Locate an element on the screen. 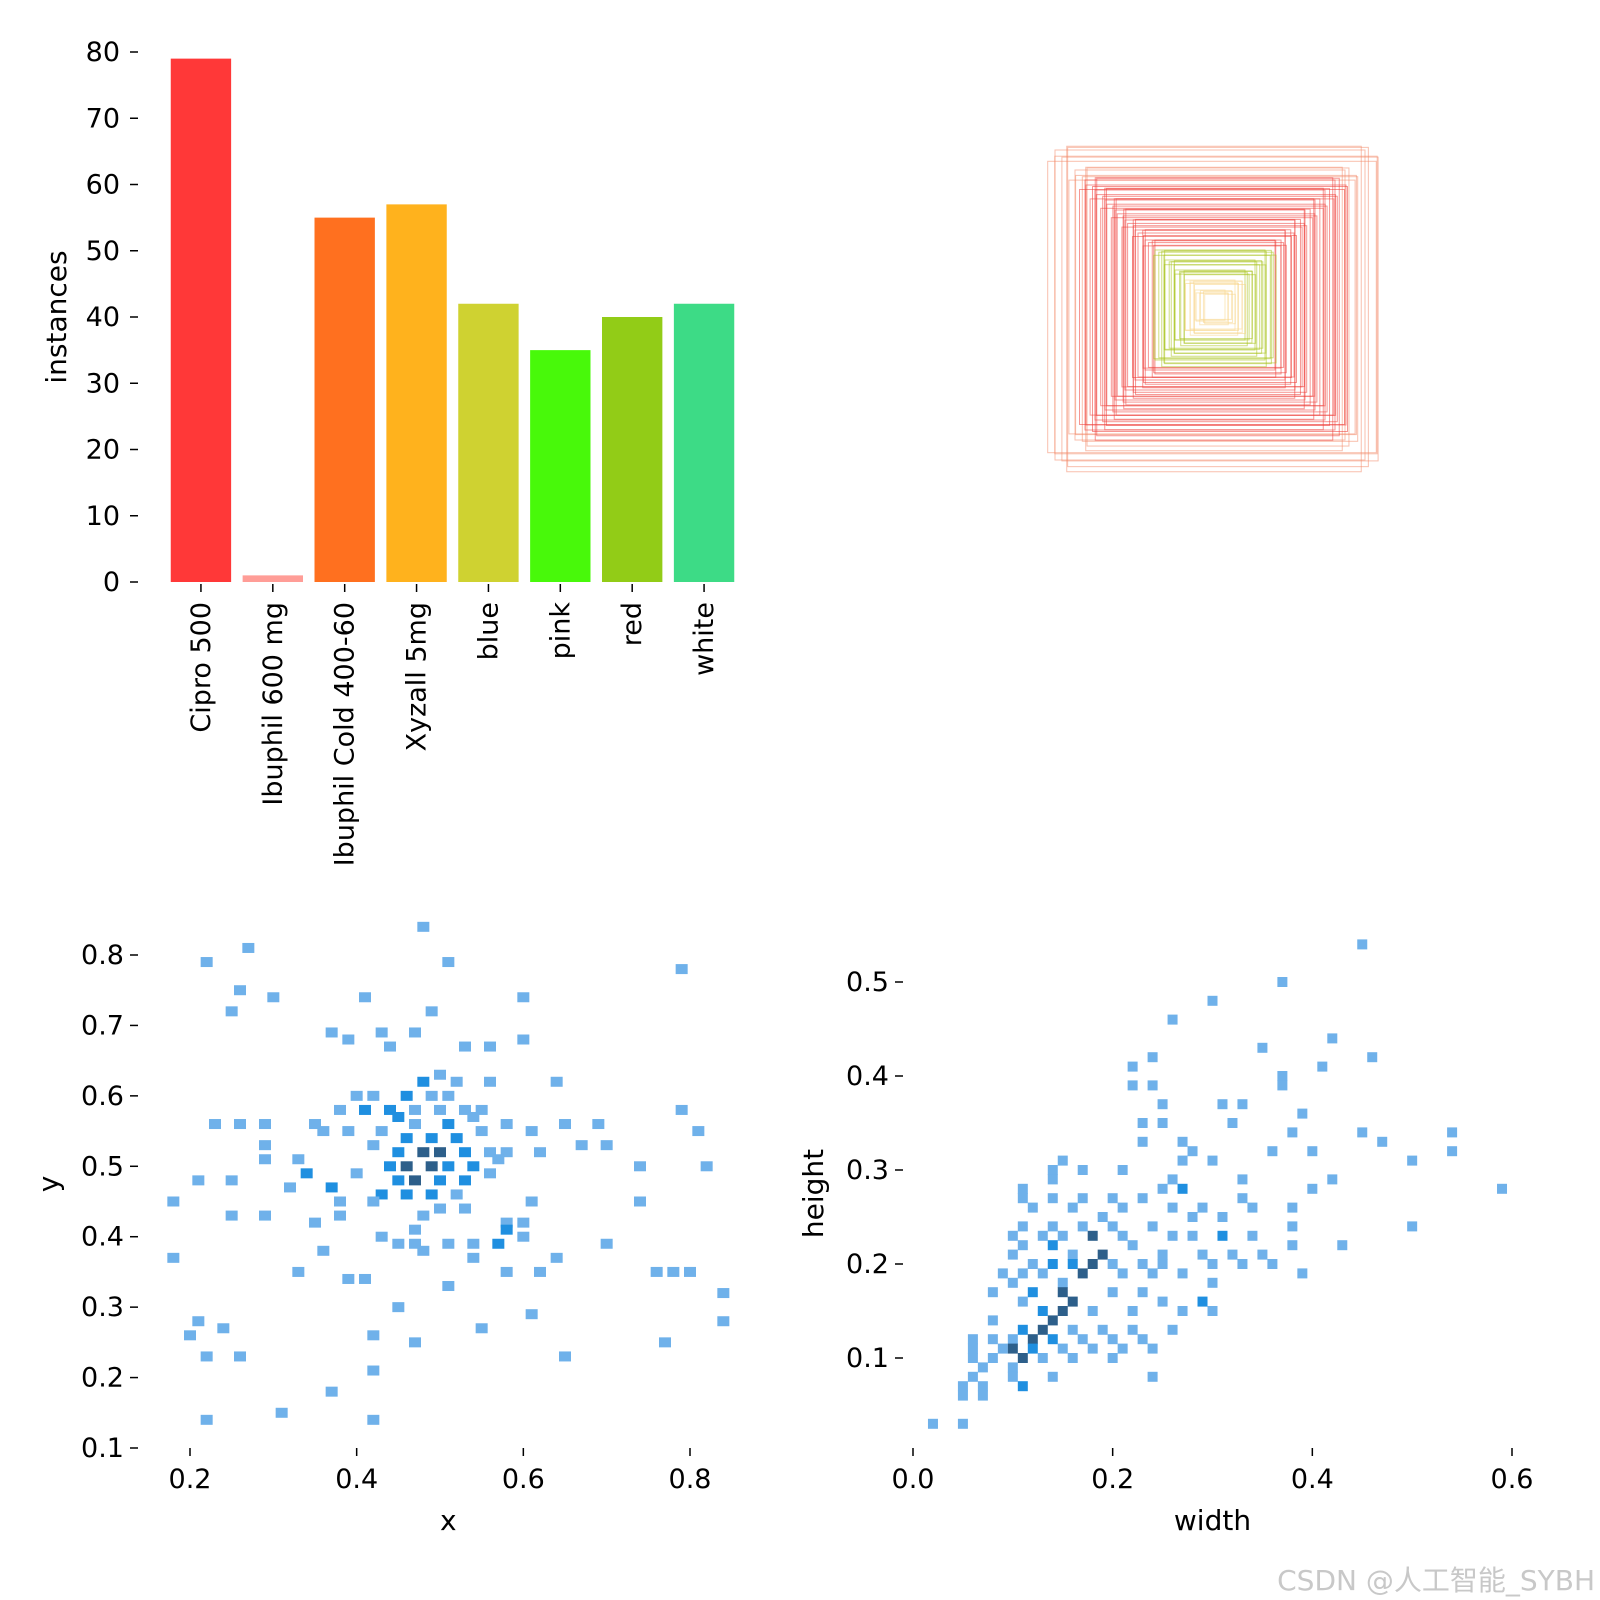 The height and width of the screenshot is (1600, 1600). bar-x-tick-label: Cipro 500 is located at coordinates (201, 667).